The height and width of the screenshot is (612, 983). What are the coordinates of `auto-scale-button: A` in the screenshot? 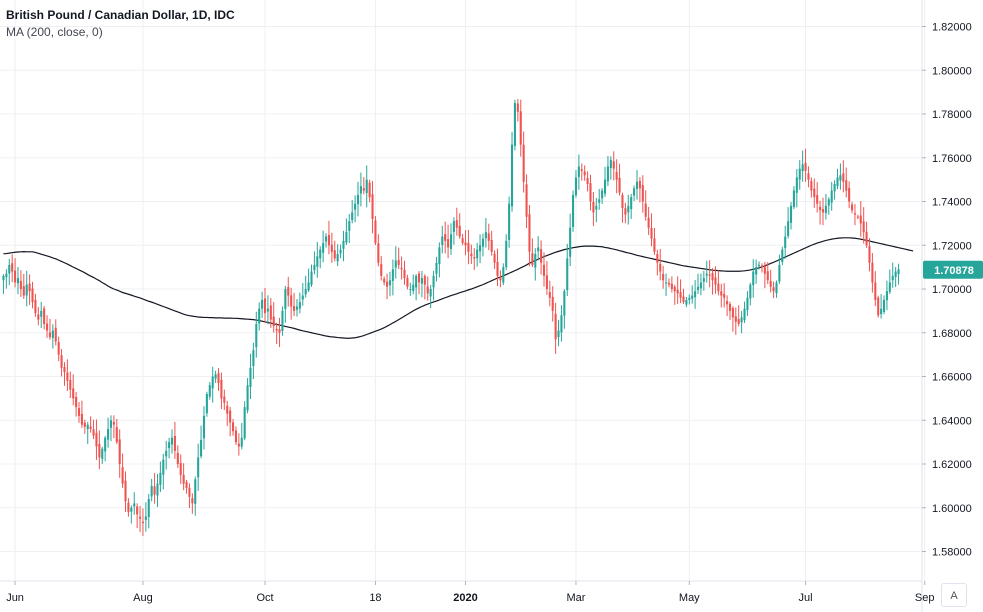 It's located at (954, 595).